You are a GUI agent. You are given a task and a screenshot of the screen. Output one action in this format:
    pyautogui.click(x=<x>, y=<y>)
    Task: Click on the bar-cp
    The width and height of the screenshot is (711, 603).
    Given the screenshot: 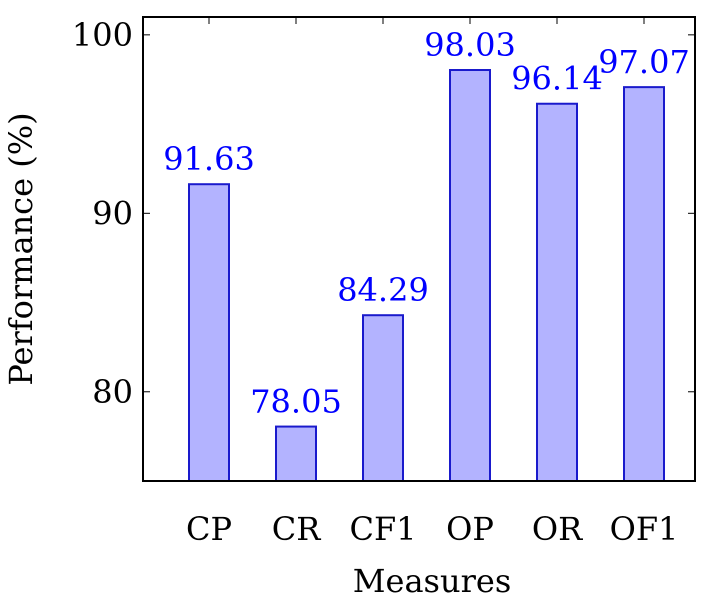 What is the action you would take?
    pyautogui.click(x=209, y=332)
    